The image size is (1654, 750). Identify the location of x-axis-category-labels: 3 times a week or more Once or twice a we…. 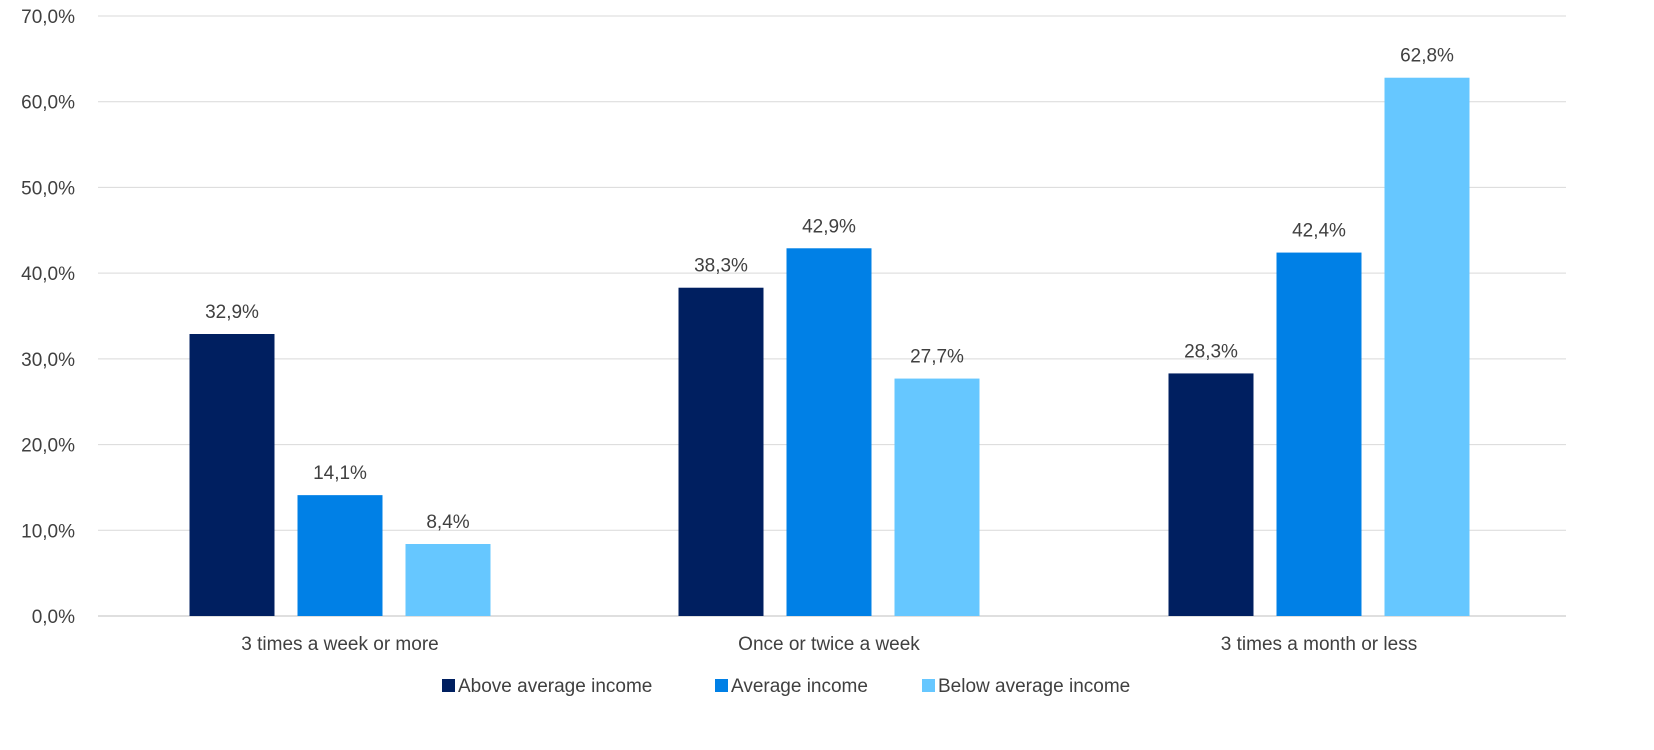
(829, 644).